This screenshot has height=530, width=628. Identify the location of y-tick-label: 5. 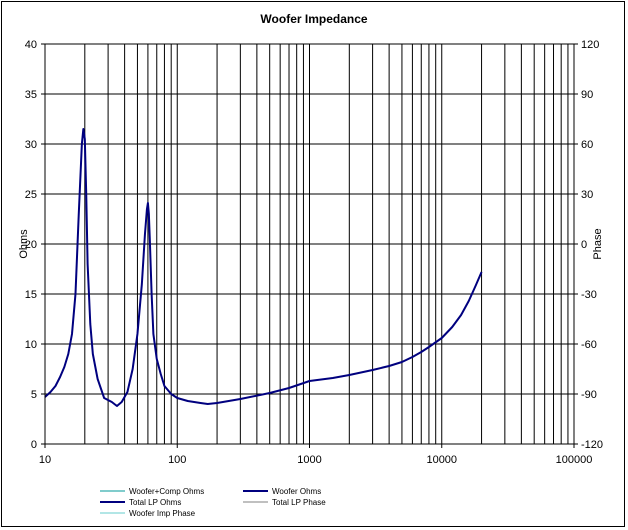
(34, 395).